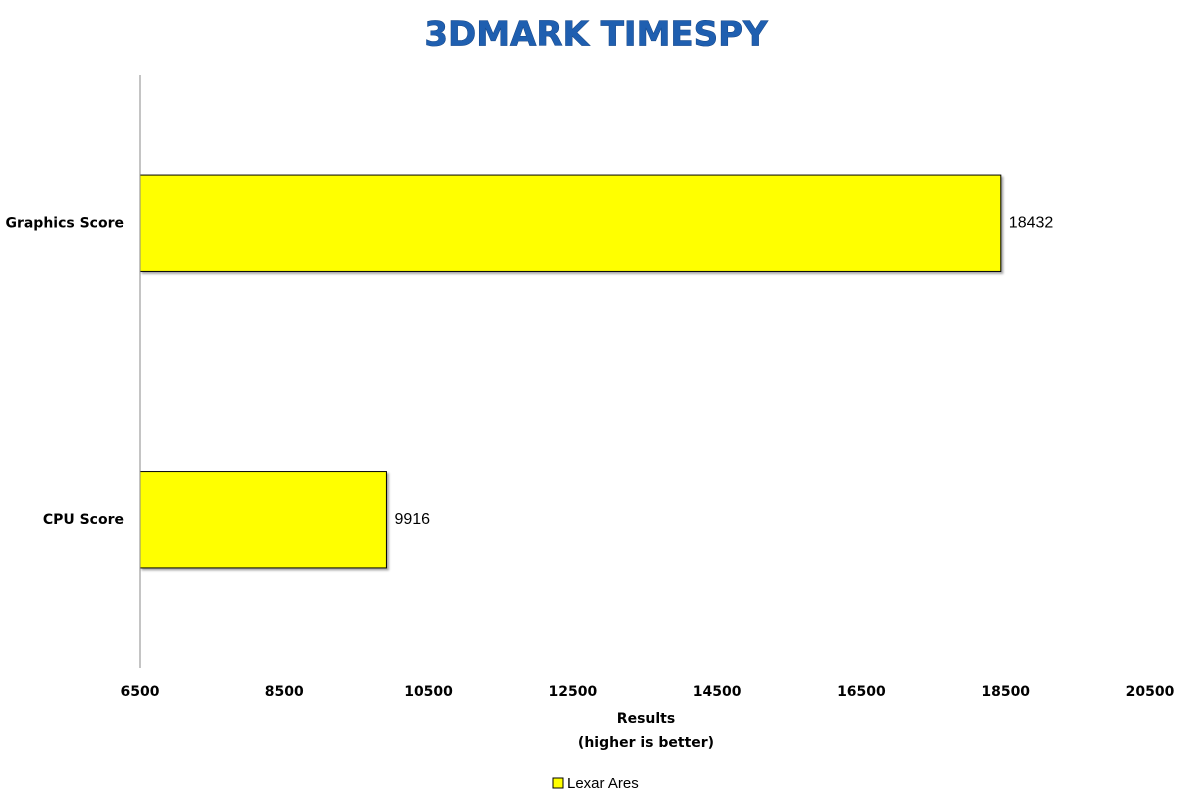 Image resolution: width=1191 pixels, height=808 pixels. Describe the element at coordinates (603, 783) in the screenshot. I see `legend-label: Lexar Ares` at that location.